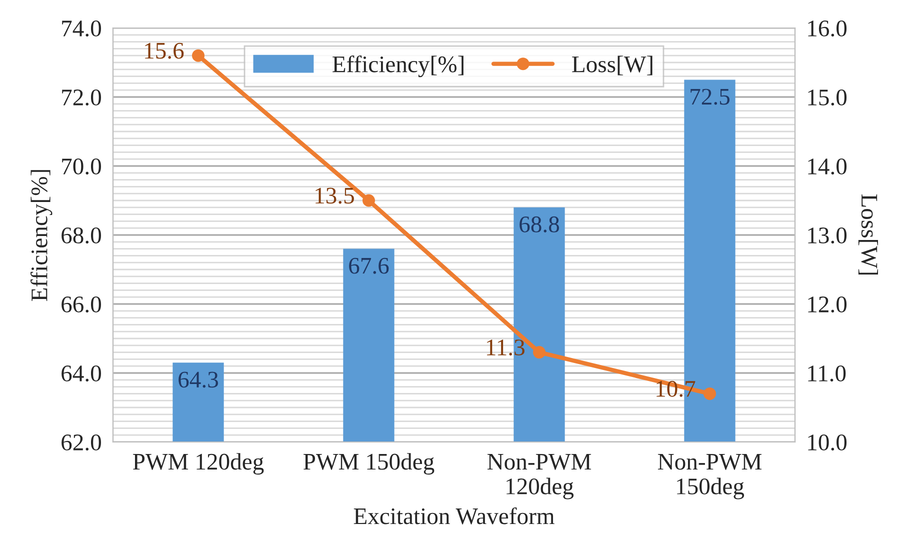 Image resolution: width=897 pixels, height=553 pixels. I want to click on x-tick-label: Non-PWM 120deg, so click(539, 477).